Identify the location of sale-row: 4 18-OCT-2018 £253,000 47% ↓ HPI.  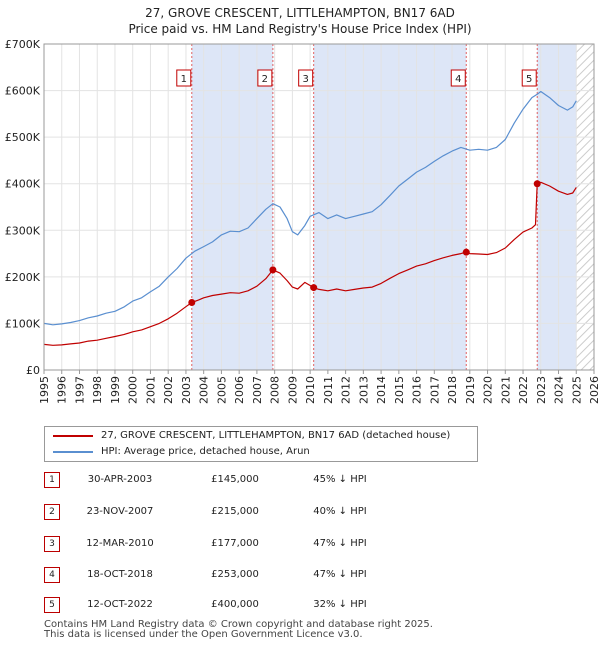
(300, 575).